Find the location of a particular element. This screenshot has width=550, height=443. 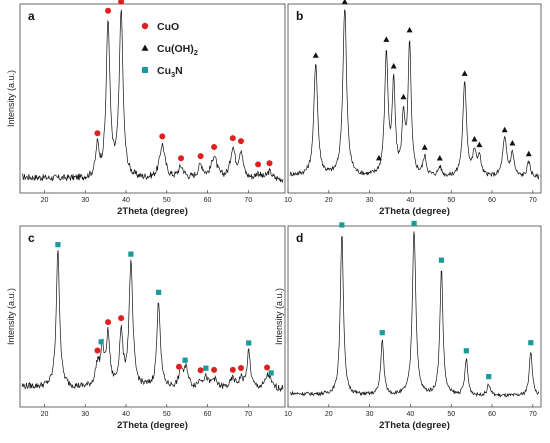

legend-label: Cu(OH)2 is located at coordinates (177, 50).